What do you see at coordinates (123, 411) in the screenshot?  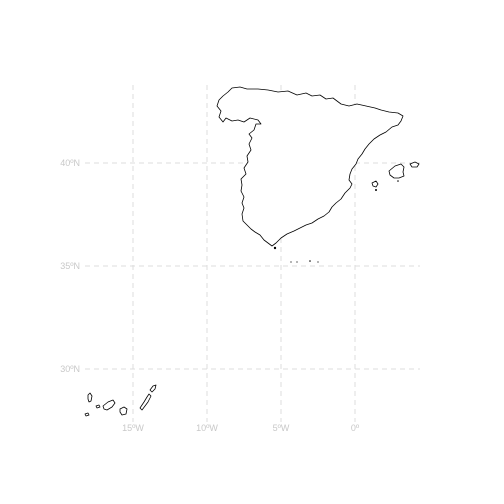 I see `gran-canaria-outline` at bounding box center [123, 411].